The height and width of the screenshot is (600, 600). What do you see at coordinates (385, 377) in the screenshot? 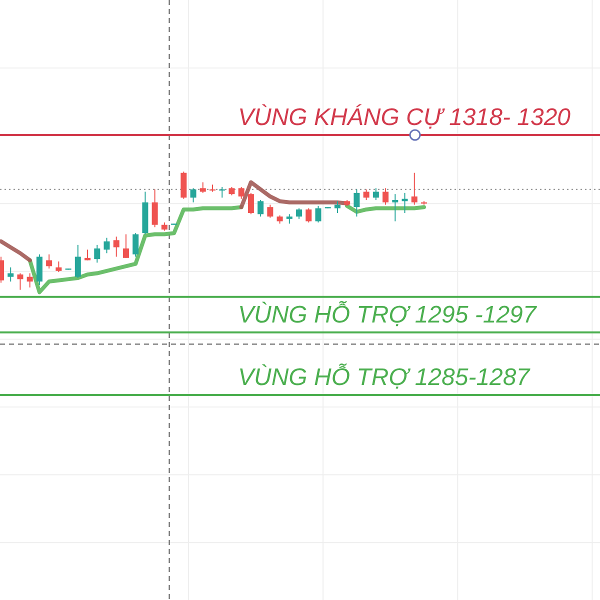
I see `ref-line-label: VÙNG HỖ TRỢ 1285-1287` at bounding box center [385, 377].